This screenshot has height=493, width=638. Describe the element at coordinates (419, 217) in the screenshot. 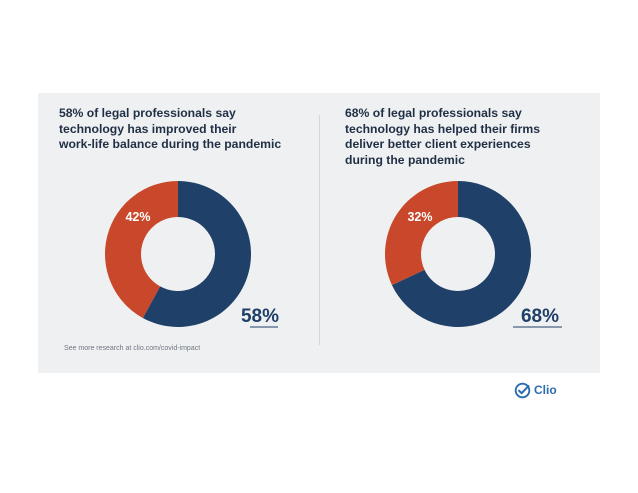

I see `data-label-other: 32%` at that location.